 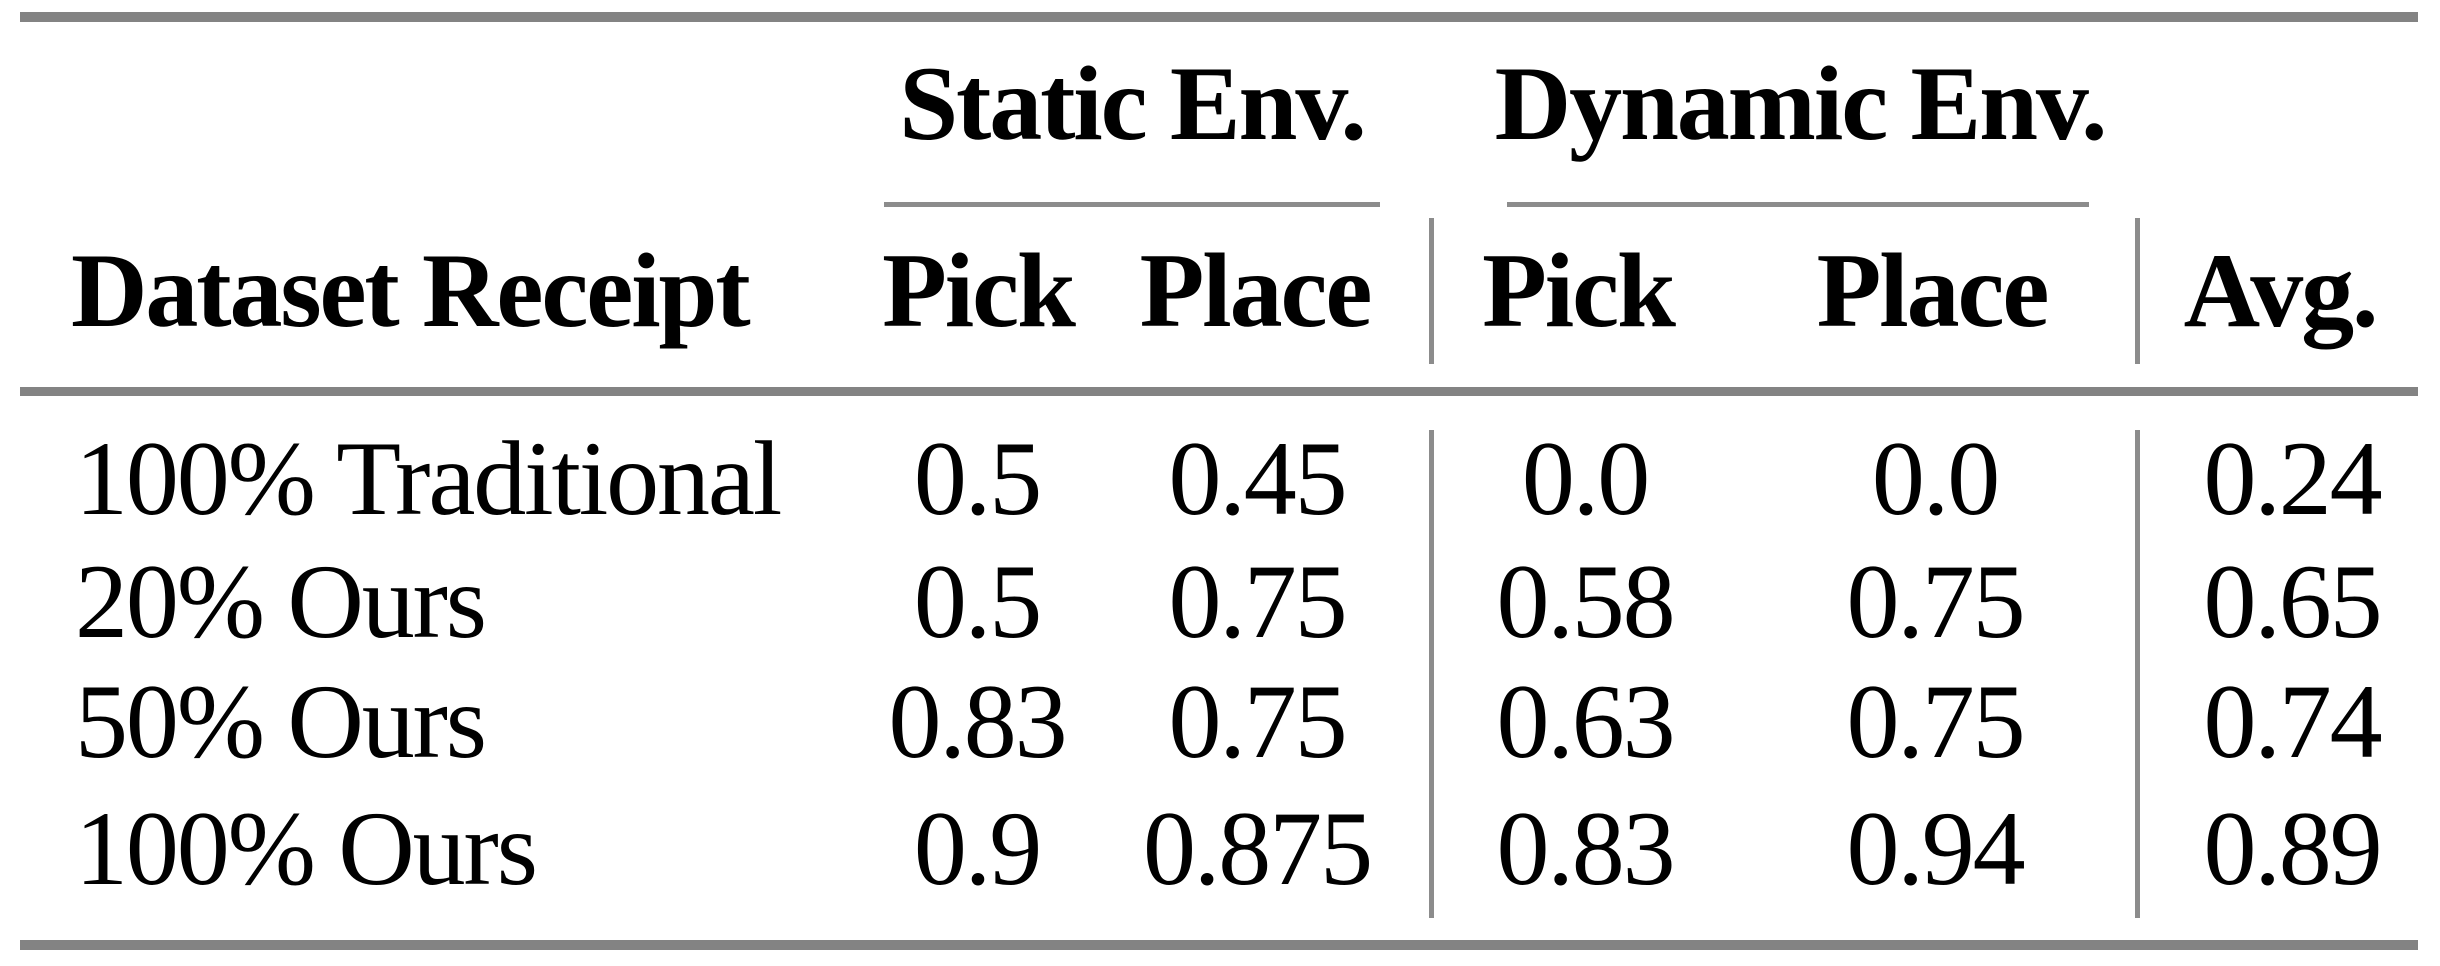 I want to click on cell-dynamic-pick: 0.58, so click(x=1585, y=601).